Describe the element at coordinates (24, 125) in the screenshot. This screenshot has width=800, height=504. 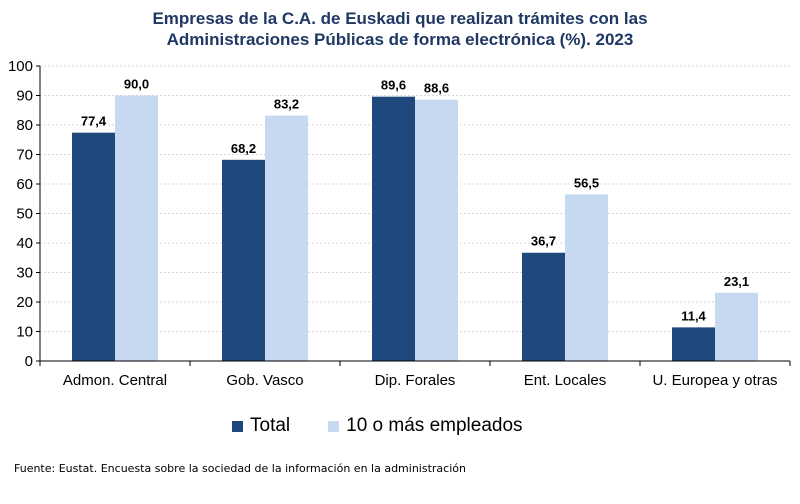
I see `y-tick-label: 80` at that location.